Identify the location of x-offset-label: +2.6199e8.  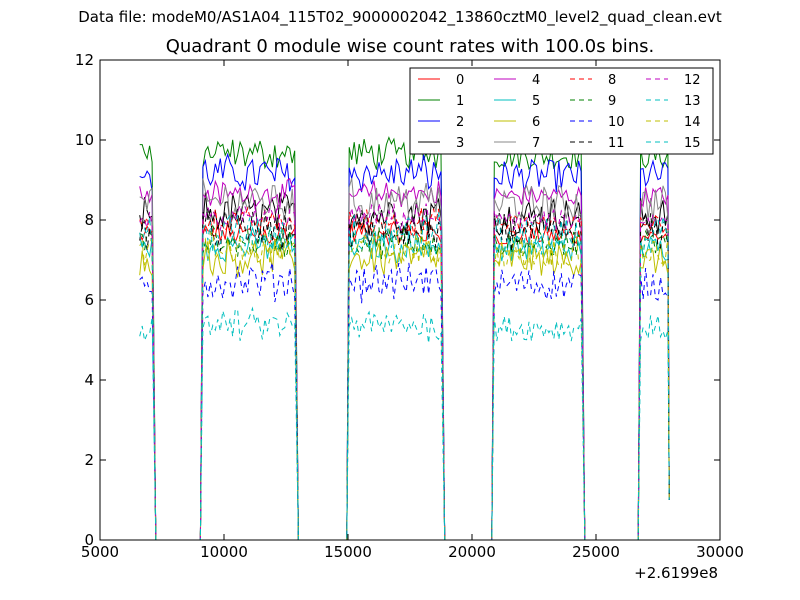
(676, 573).